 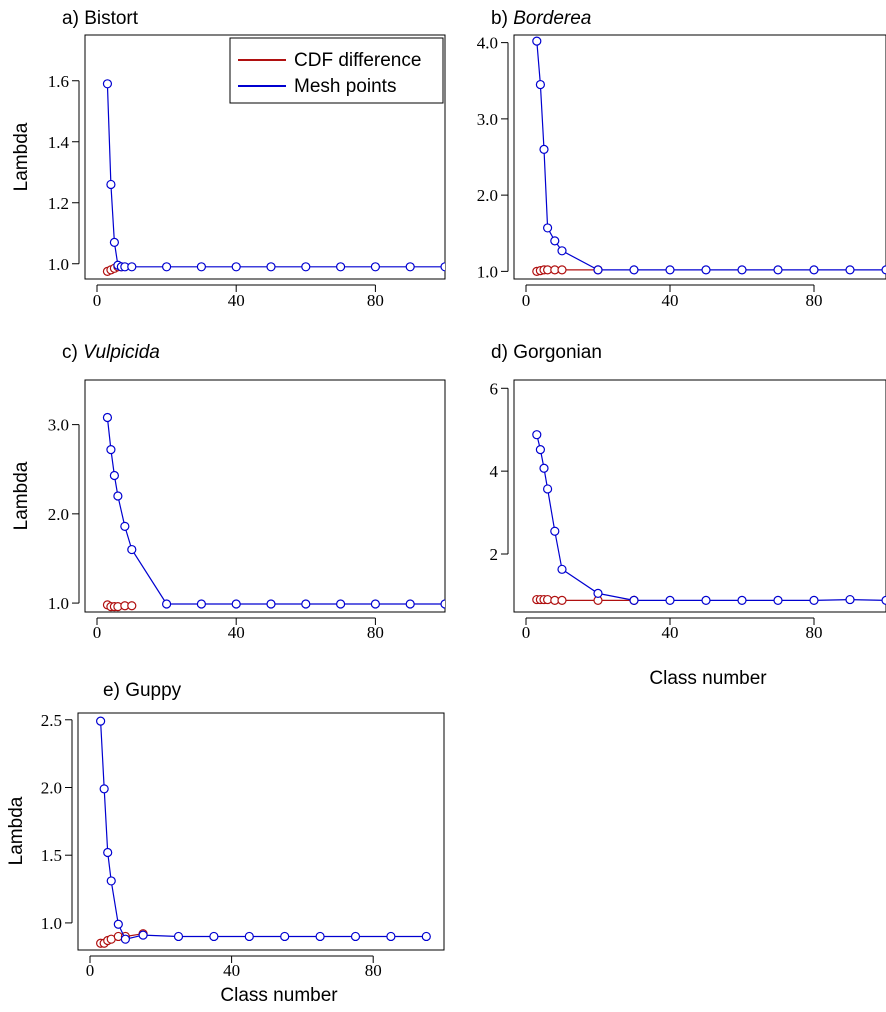 I want to click on y-tick-label: 2.5, so click(x=51, y=720).